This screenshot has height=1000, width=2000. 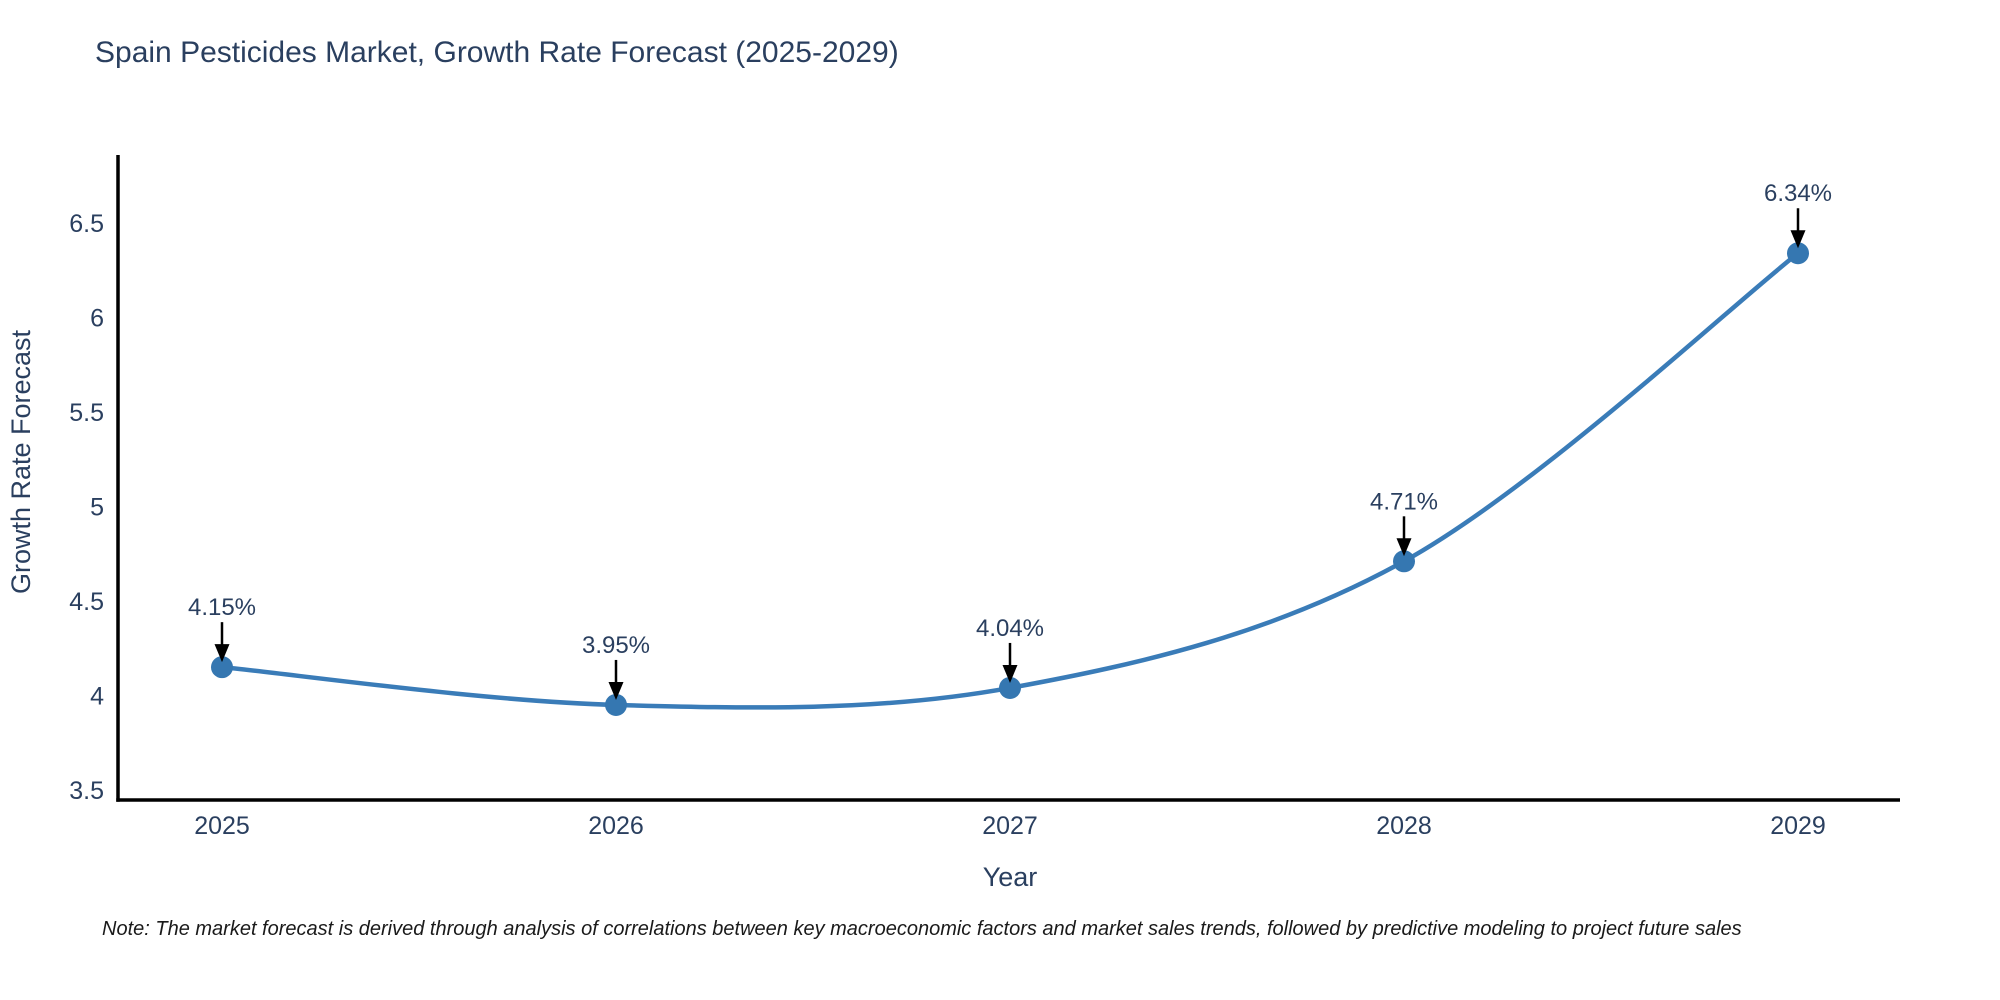 What do you see at coordinates (86, 791) in the screenshot?
I see `y-tick-label: 3.5` at bounding box center [86, 791].